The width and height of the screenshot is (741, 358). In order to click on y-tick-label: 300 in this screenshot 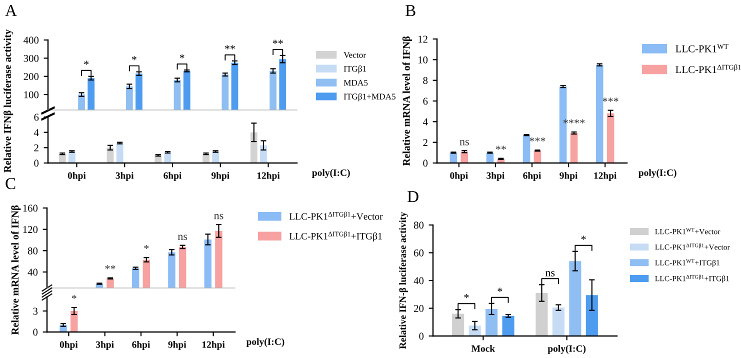, I will do `click(31, 58)`.